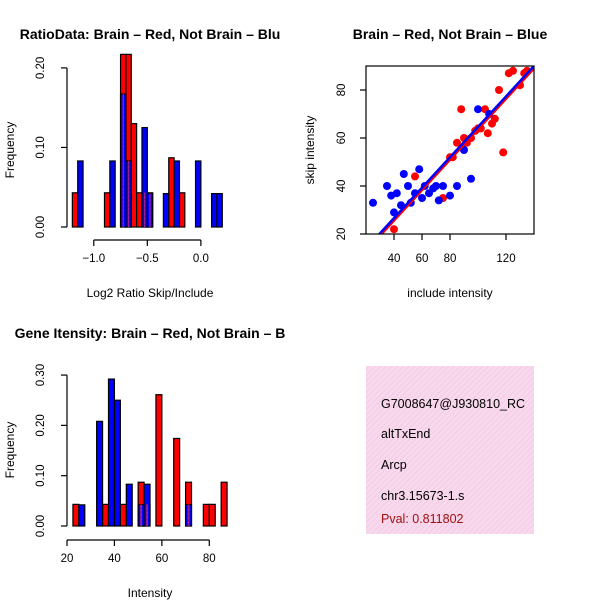  I want to click on brain-fit-line, so click(456, 150).